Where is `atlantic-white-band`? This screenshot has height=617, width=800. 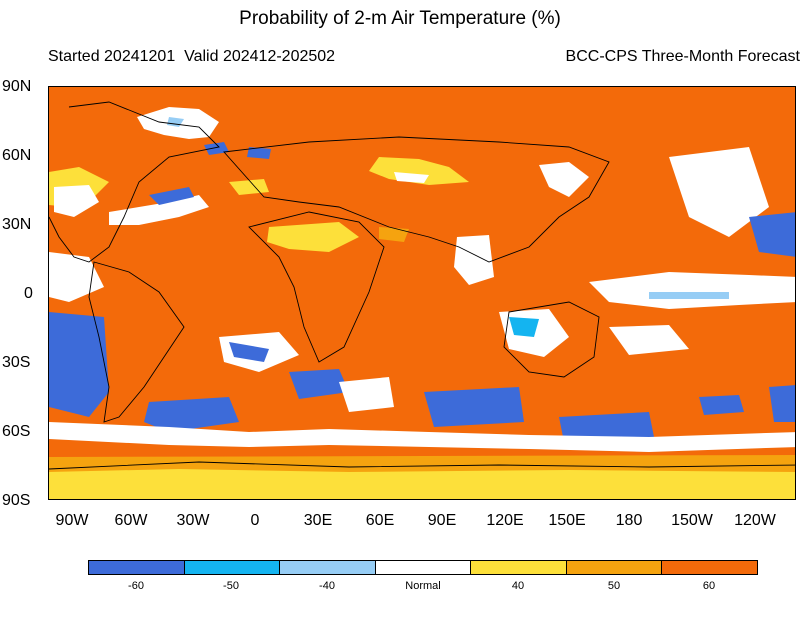 atlantic-white-band is located at coordinates (159, 210).